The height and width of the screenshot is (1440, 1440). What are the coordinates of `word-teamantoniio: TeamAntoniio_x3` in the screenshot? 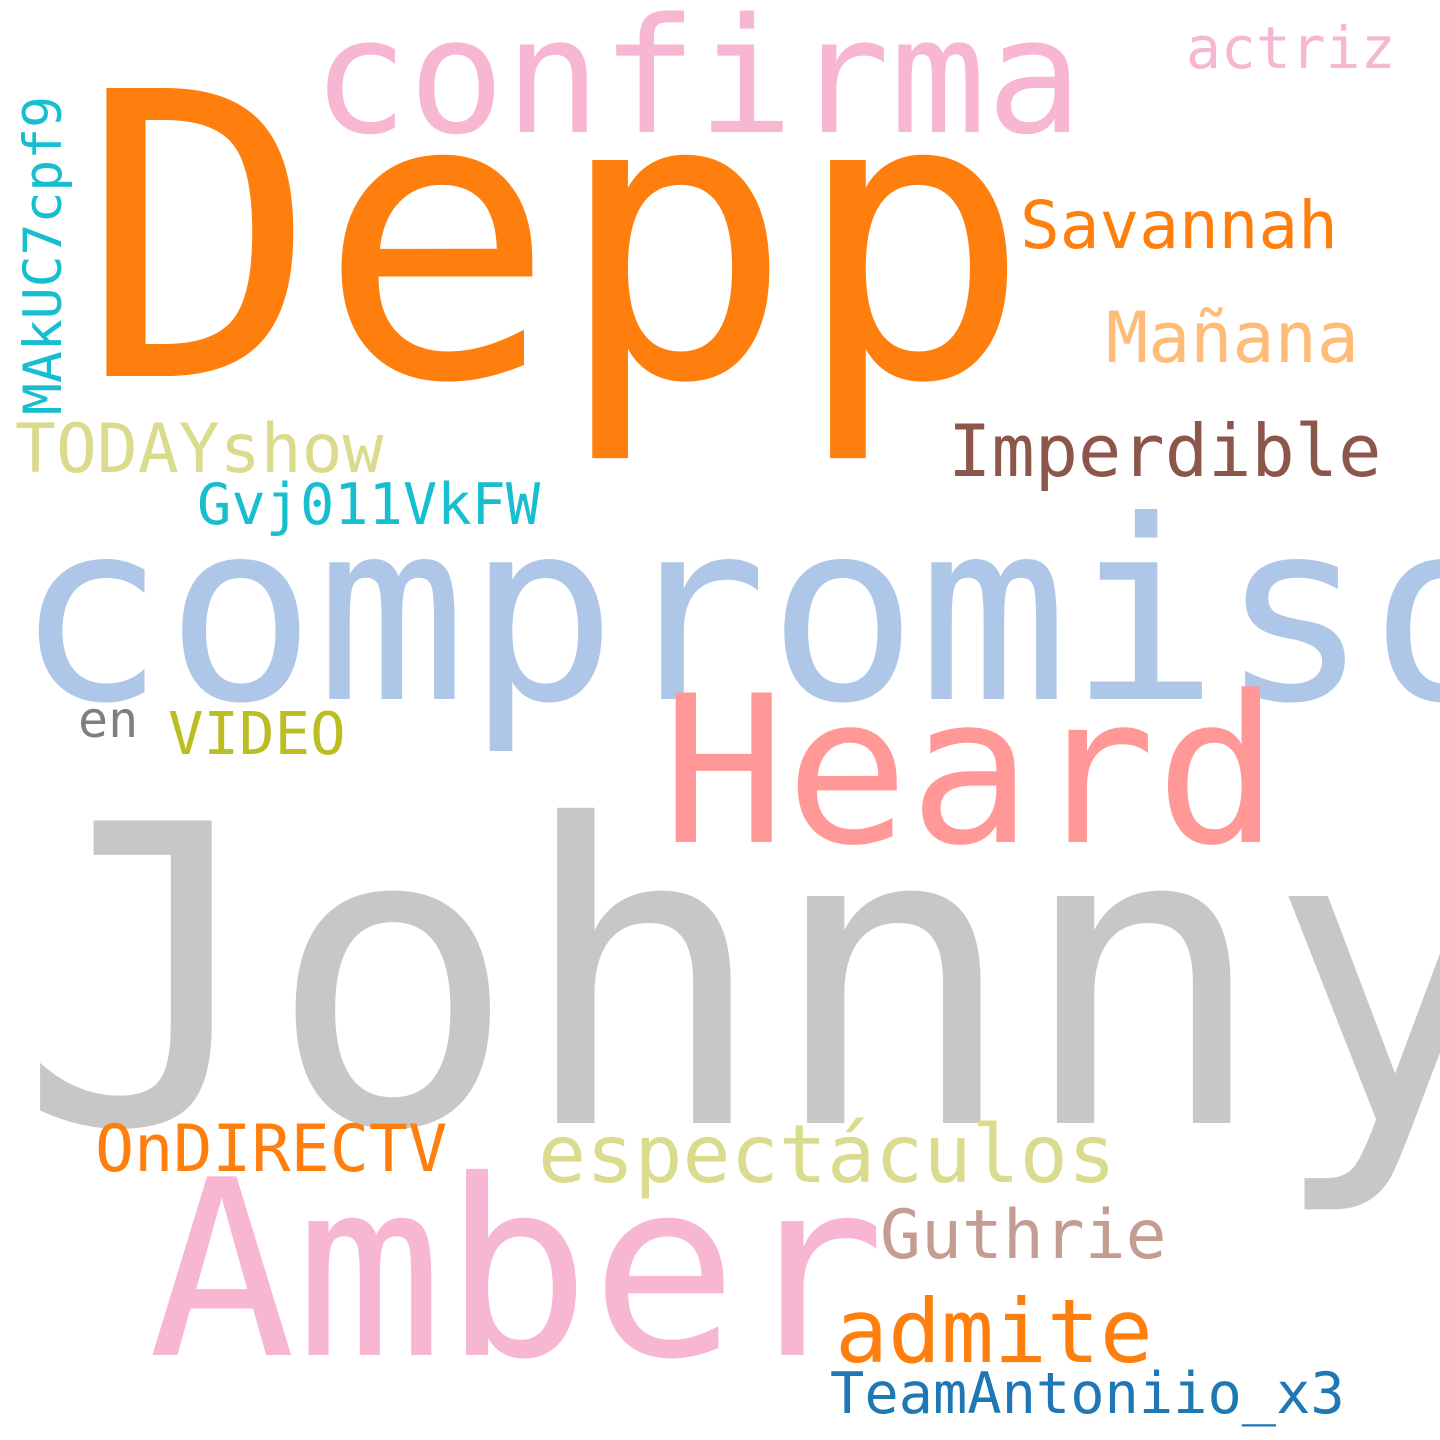 It's located at (1087, 1394).